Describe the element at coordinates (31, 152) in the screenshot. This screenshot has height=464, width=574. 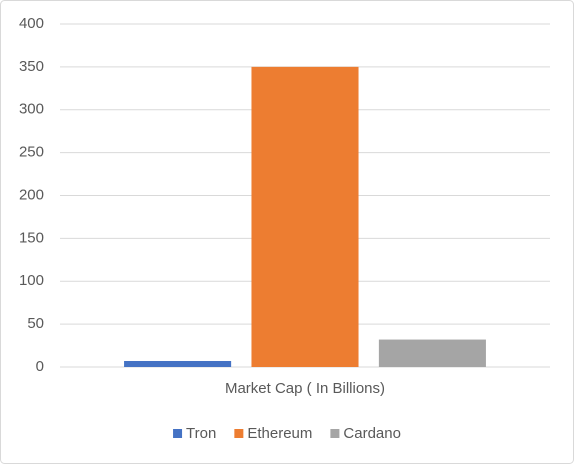
I see `y-tick-label: 250` at that location.